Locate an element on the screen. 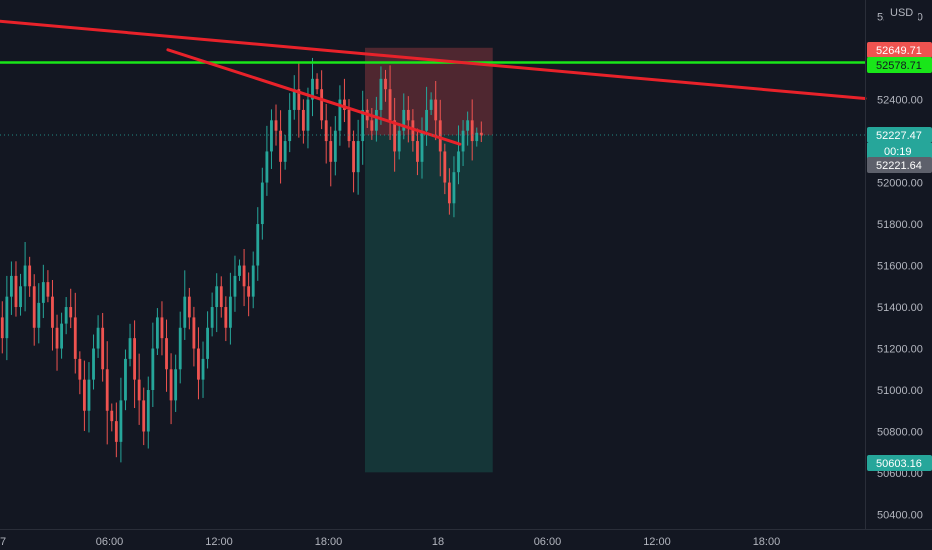  currency-label: USD is located at coordinates (901, 13).